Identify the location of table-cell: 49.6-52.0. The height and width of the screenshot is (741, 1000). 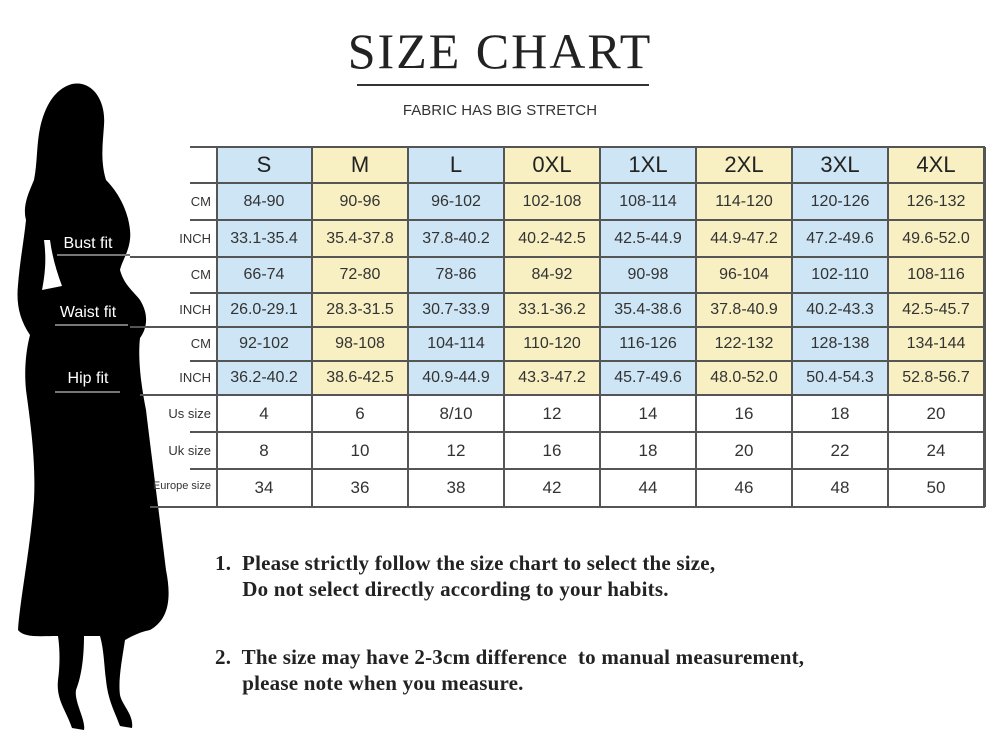
(937, 238).